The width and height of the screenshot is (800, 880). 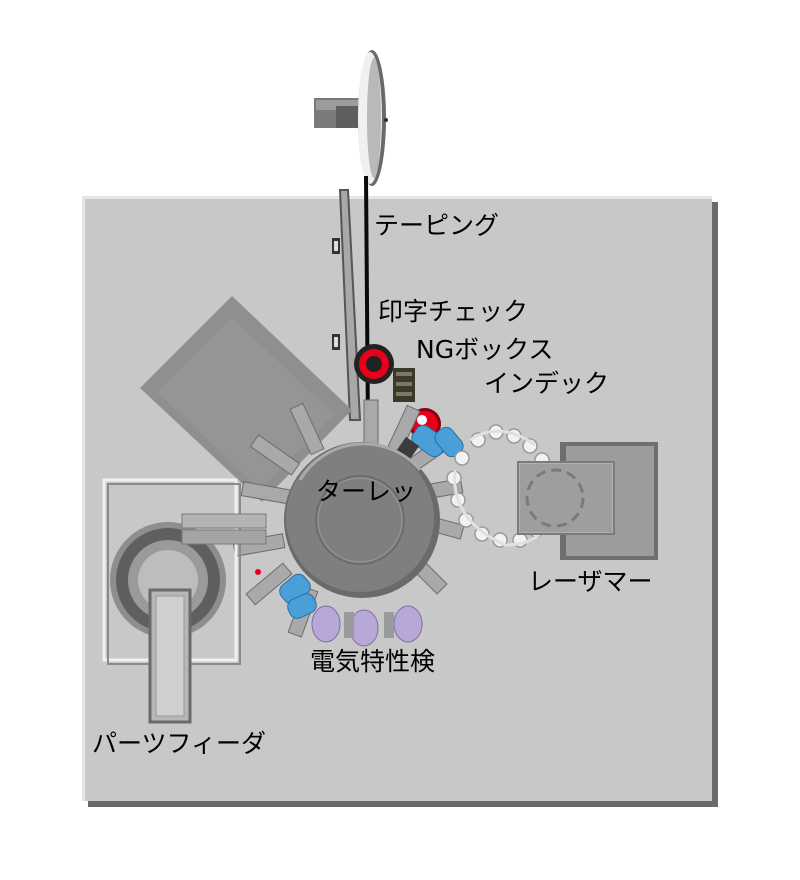 What do you see at coordinates (587, 501) in the screenshot?
I see `laser-marker-unit` at bounding box center [587, 501].